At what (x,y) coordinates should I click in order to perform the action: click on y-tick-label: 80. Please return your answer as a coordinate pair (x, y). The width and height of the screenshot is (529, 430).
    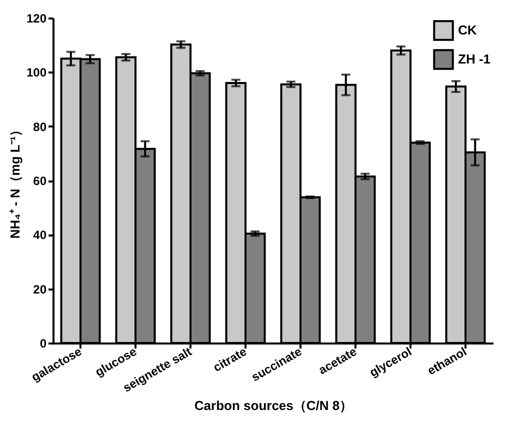
    Looking at the image, I should click on (40, 127).